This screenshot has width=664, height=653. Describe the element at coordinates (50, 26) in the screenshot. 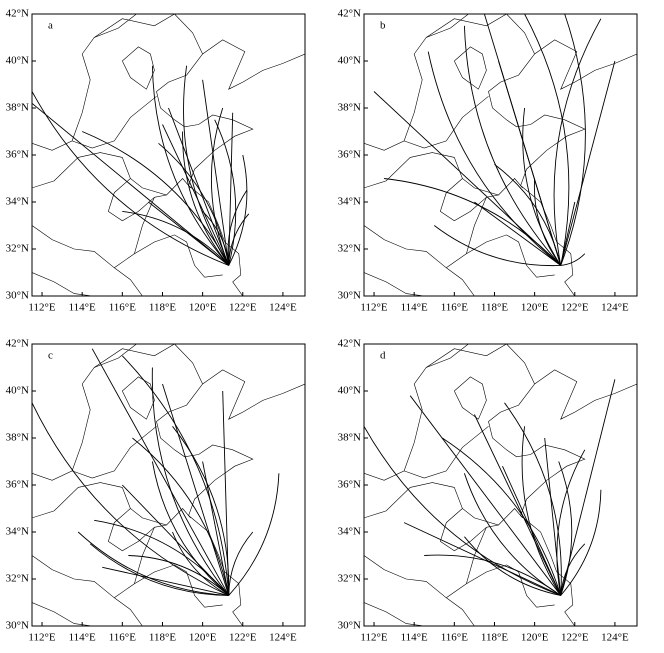

I see `panel-label: a` at that location.